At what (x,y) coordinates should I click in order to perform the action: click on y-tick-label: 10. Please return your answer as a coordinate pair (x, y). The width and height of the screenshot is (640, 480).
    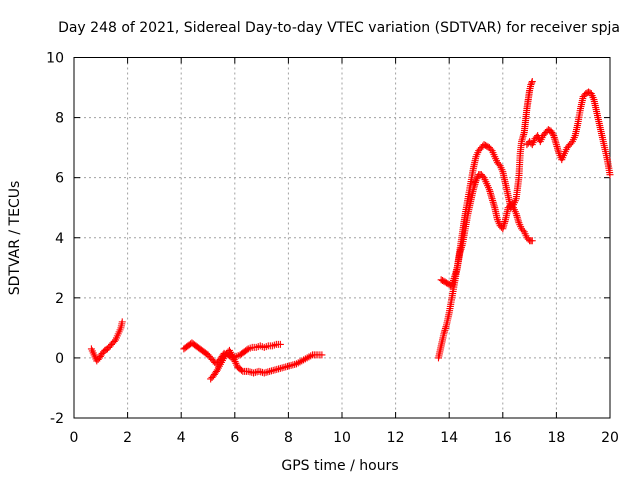
    Looking at the image, I should click on (55, 59).